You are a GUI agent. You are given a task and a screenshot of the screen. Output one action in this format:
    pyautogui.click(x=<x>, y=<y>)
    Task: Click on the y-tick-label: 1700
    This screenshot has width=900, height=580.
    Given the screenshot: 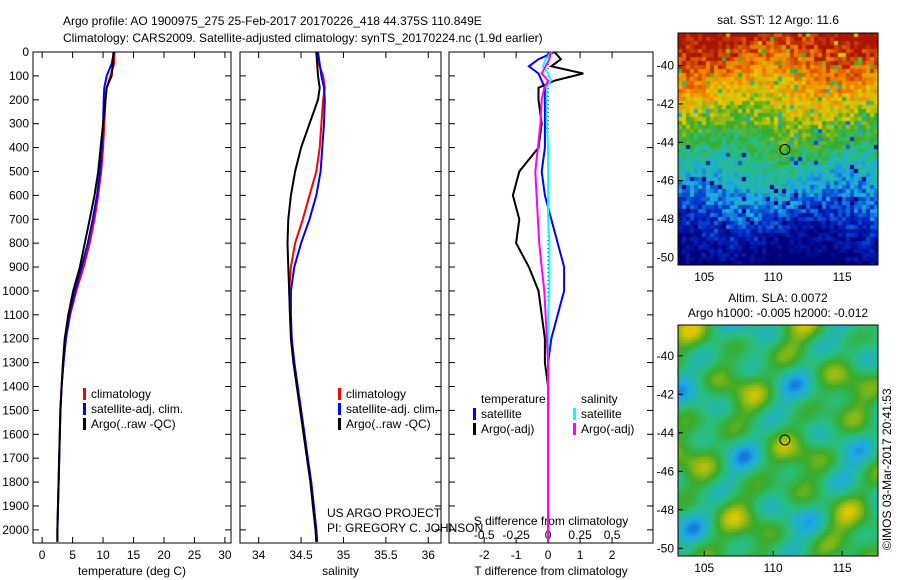 What is the action you would take?
    pyautogui.click(x=15, y=458)
    